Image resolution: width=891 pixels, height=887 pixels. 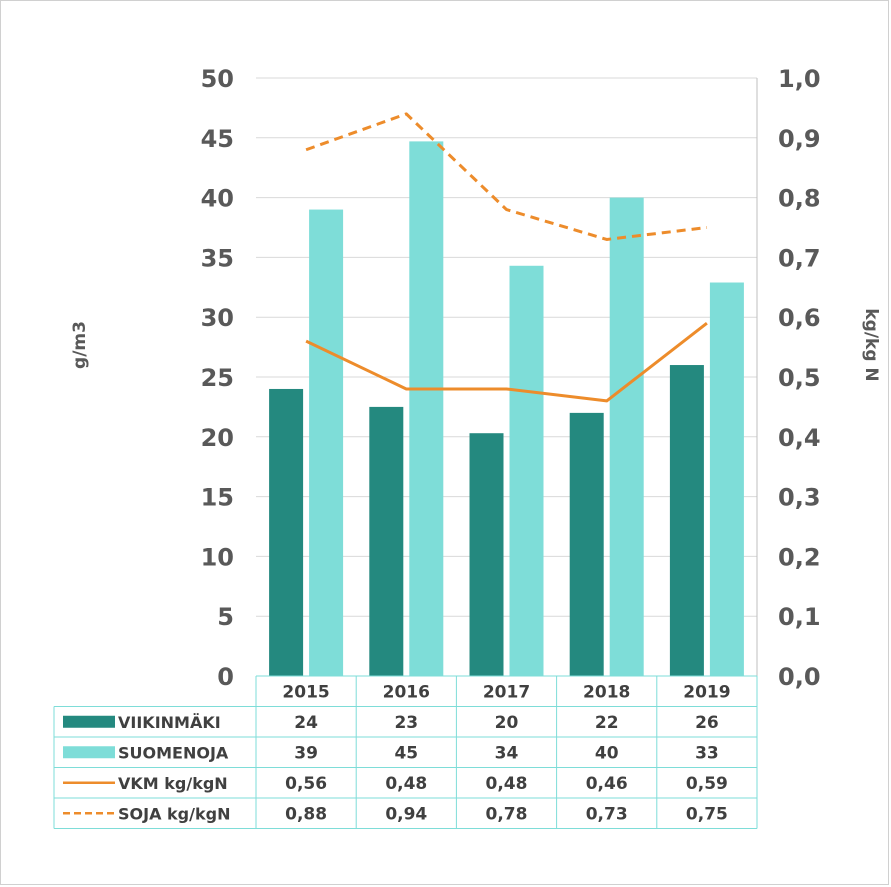 What do you see at coordinates (707, 723) in the screenshot?
I see `data-label: 26` at bounding box center [707, 723].